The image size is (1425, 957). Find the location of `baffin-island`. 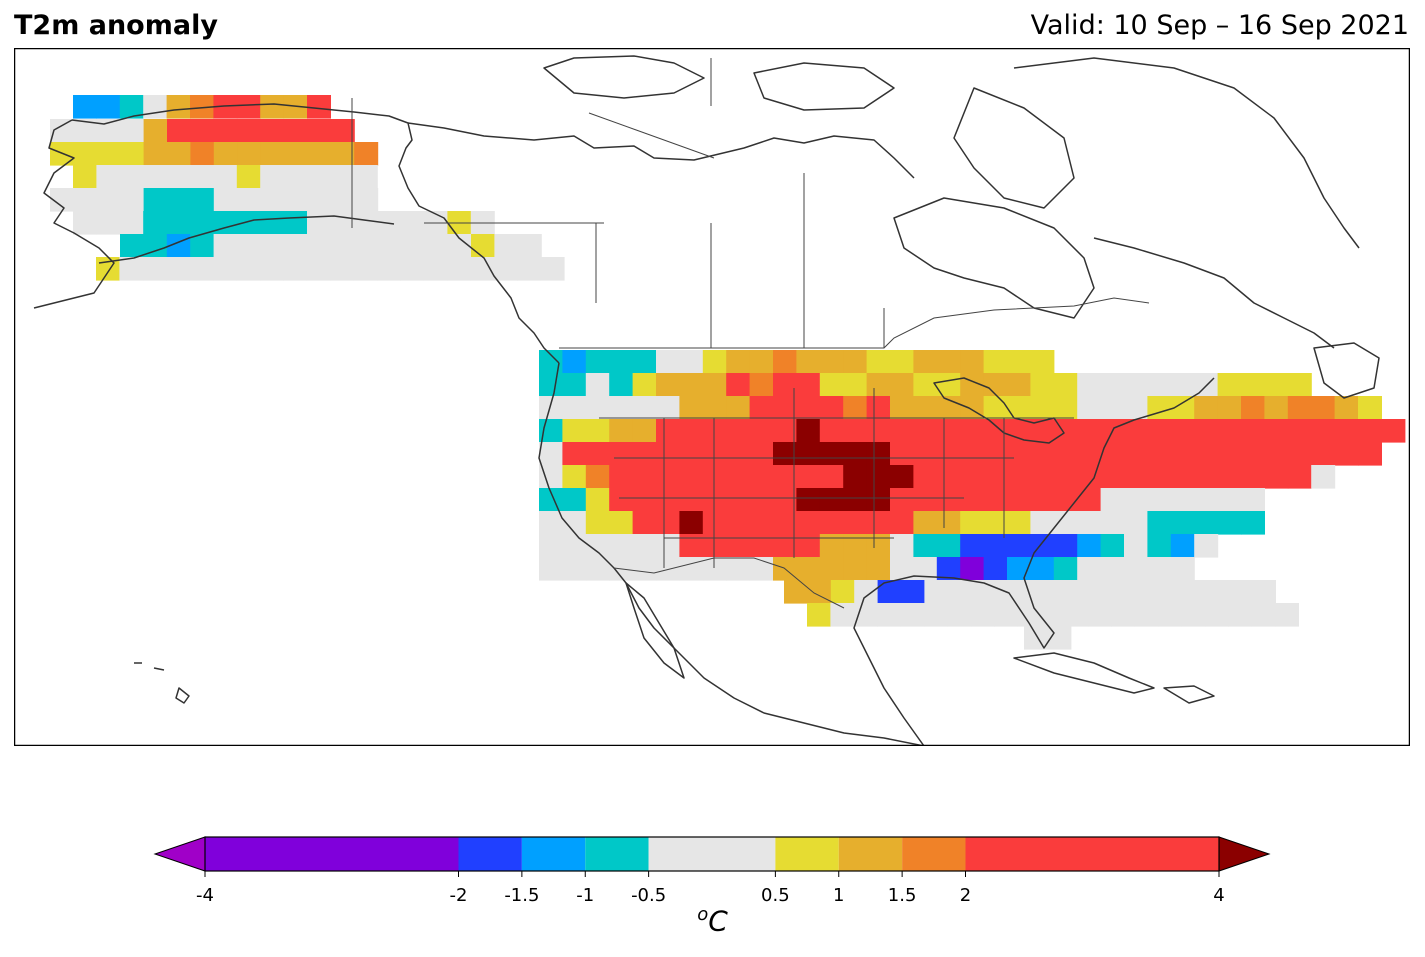

baffin-island is located at coordinates (1014, 148).